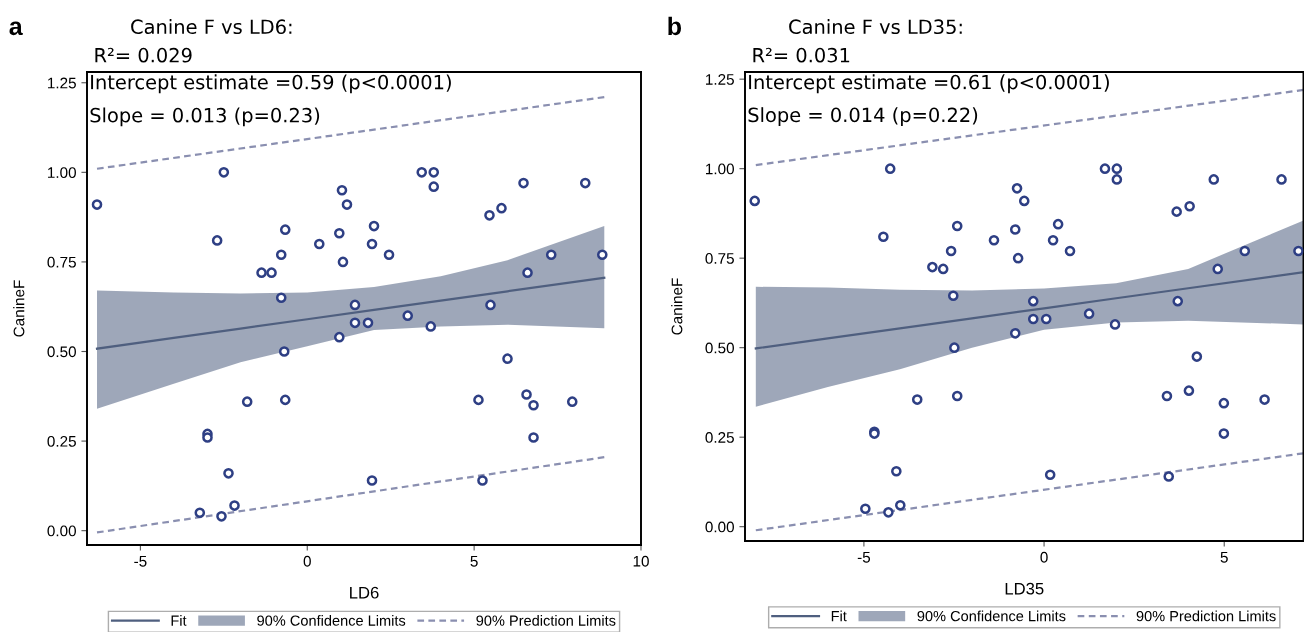 This screenshot has height=632, width=1304. Describe the element at coordinates (143, 55) in the screenshot. I see `chart-subtitle: R²= 0.029` at that location.